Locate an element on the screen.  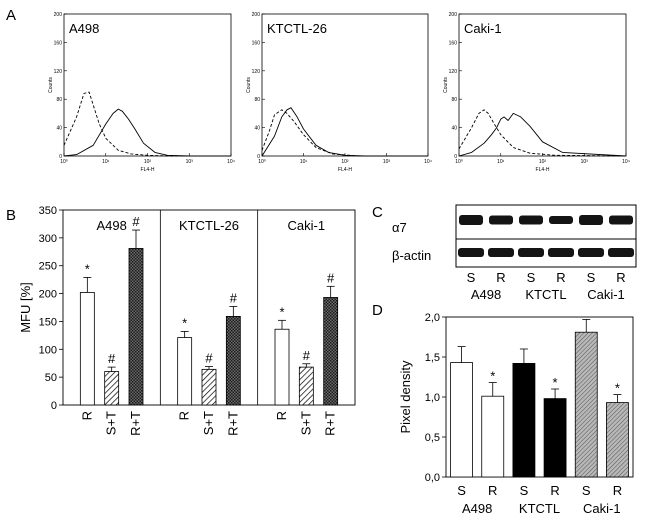
plot-frame is located at coordinates (539, 397).